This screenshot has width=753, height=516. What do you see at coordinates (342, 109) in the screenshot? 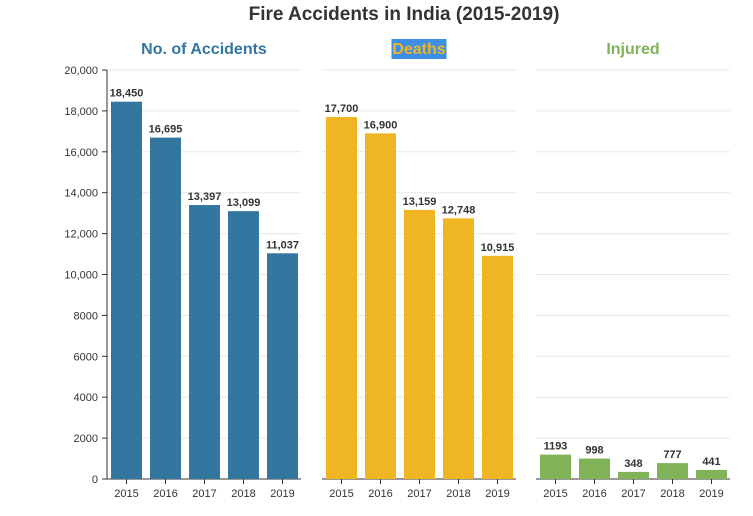
I see `data-label: 17,700` at bounding box center [342, 109].